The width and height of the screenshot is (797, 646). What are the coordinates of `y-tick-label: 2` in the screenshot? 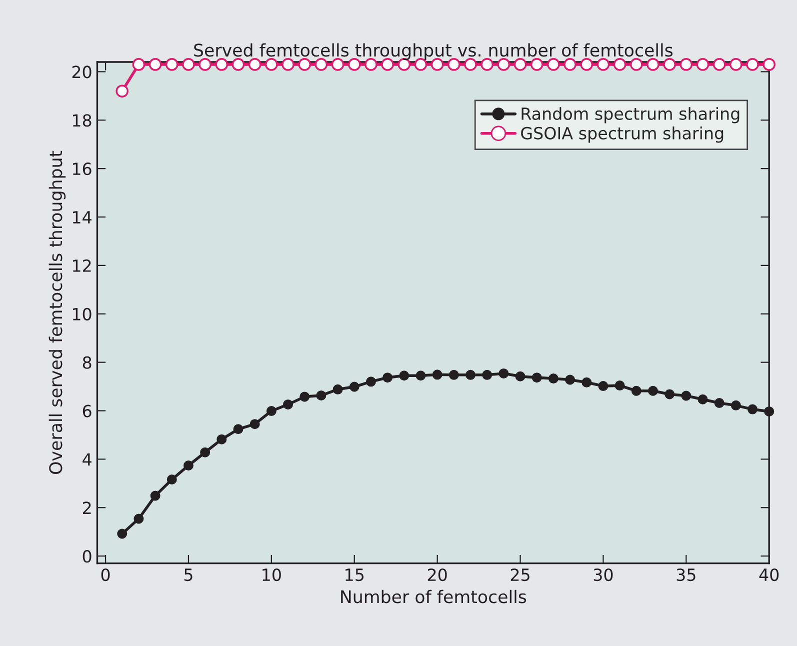 It's located at (86, 508).